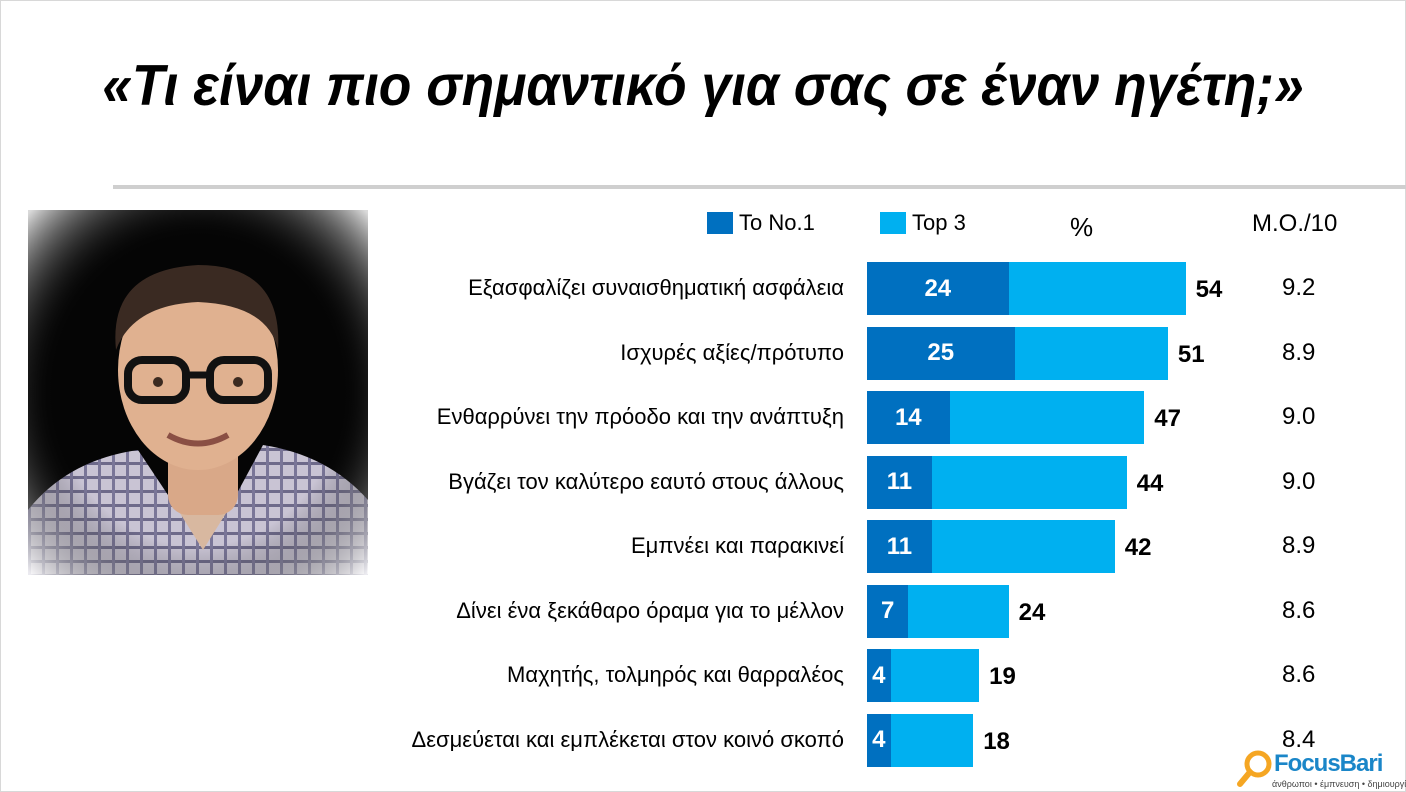 The height and width of the screenshot is (792, 1406). What do you see at coordinates (640, 416) in the screenshot?
I see `category-label: Ενθαρρύνει την πρόοδο και την ανάπτυξη` at bounding box center [640, 416].